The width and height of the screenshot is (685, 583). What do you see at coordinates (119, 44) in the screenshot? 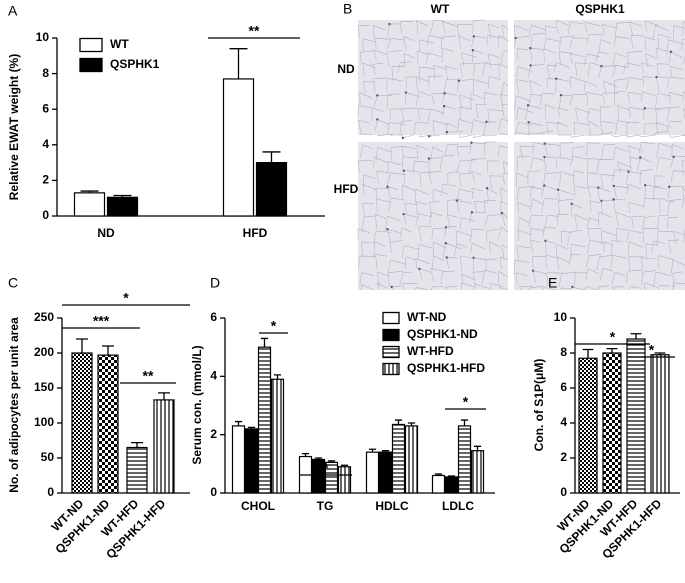
I see `legend-label: WT` at bounding box center [119, 44].